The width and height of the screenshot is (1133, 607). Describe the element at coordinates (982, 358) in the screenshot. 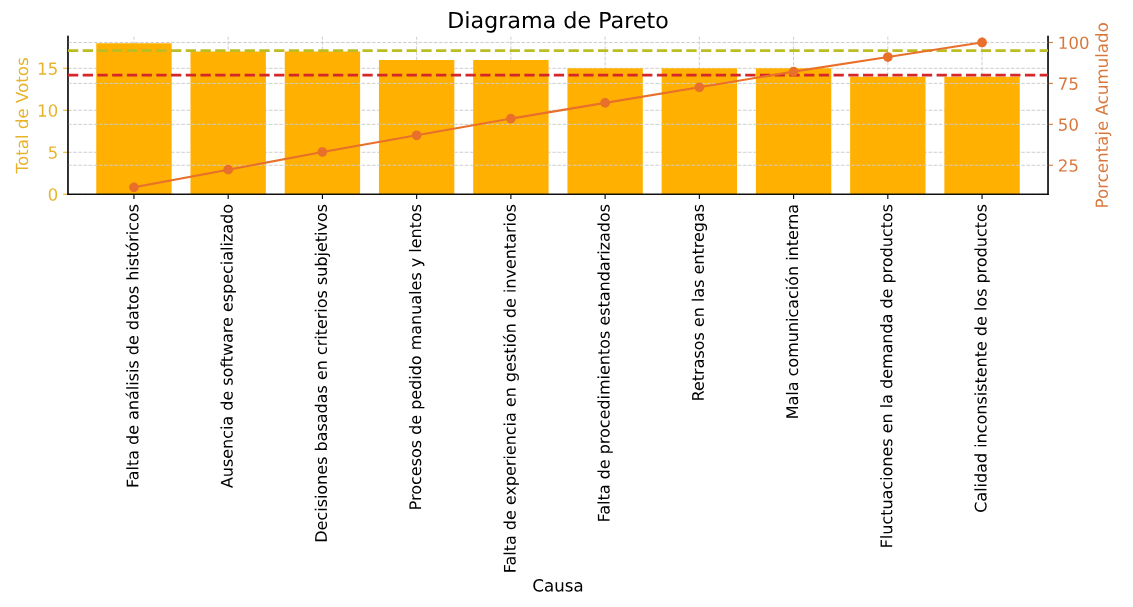

I see `x-tick-label: Calidad inconsistente de los productos` at that location.